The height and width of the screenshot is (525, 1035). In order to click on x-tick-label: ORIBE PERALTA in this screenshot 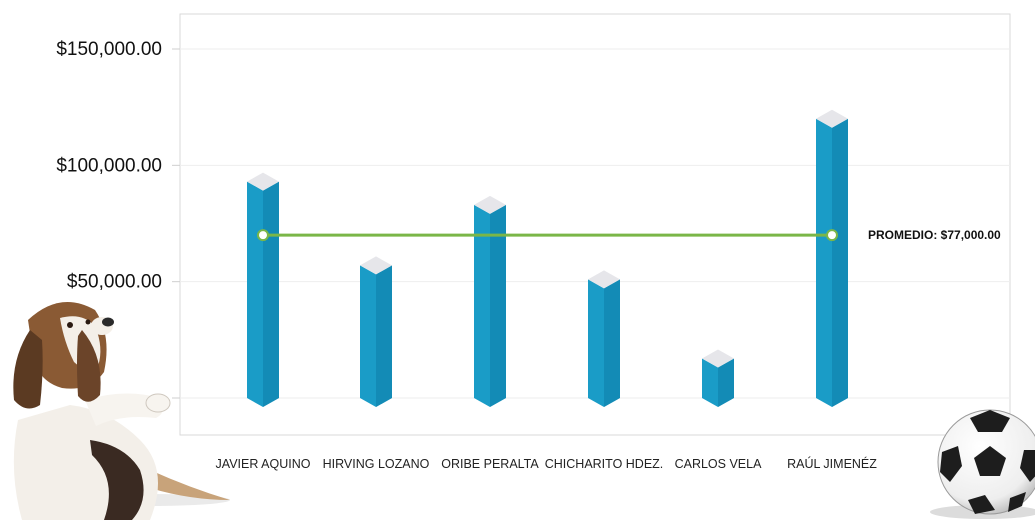, I will do `click(490, 464)`.